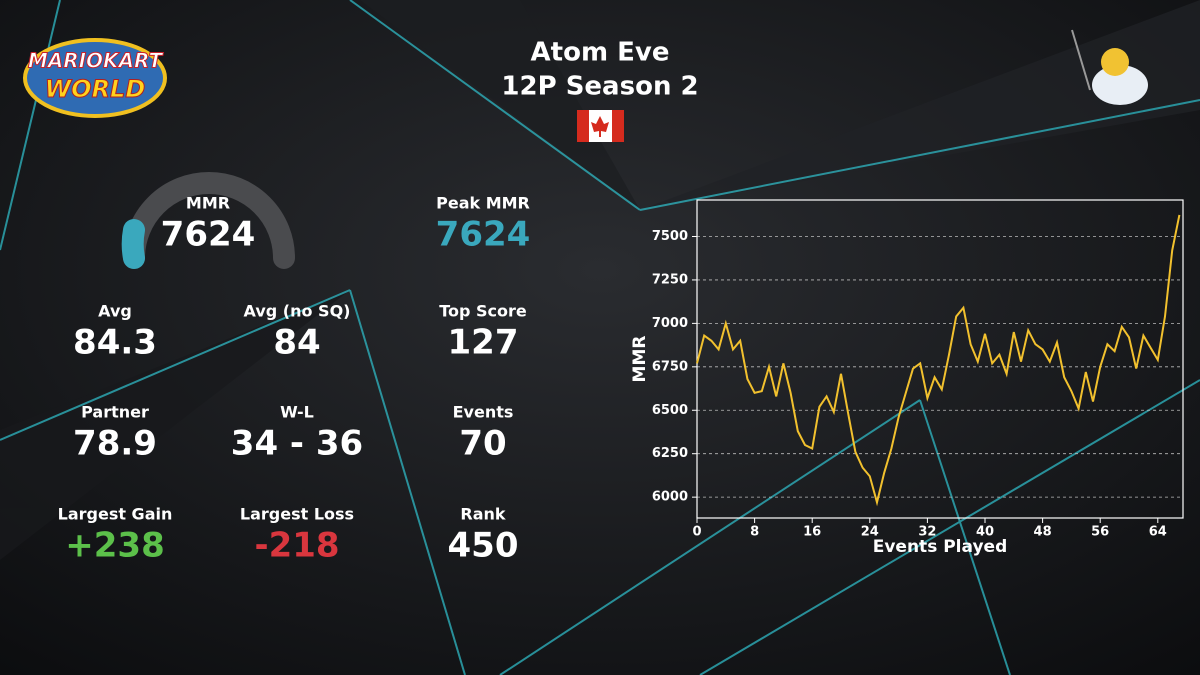  What do you see at coordinates (670, 497) in the screenshot?
I see `y-tick-label: 6000` at bounding box center [670, 497].